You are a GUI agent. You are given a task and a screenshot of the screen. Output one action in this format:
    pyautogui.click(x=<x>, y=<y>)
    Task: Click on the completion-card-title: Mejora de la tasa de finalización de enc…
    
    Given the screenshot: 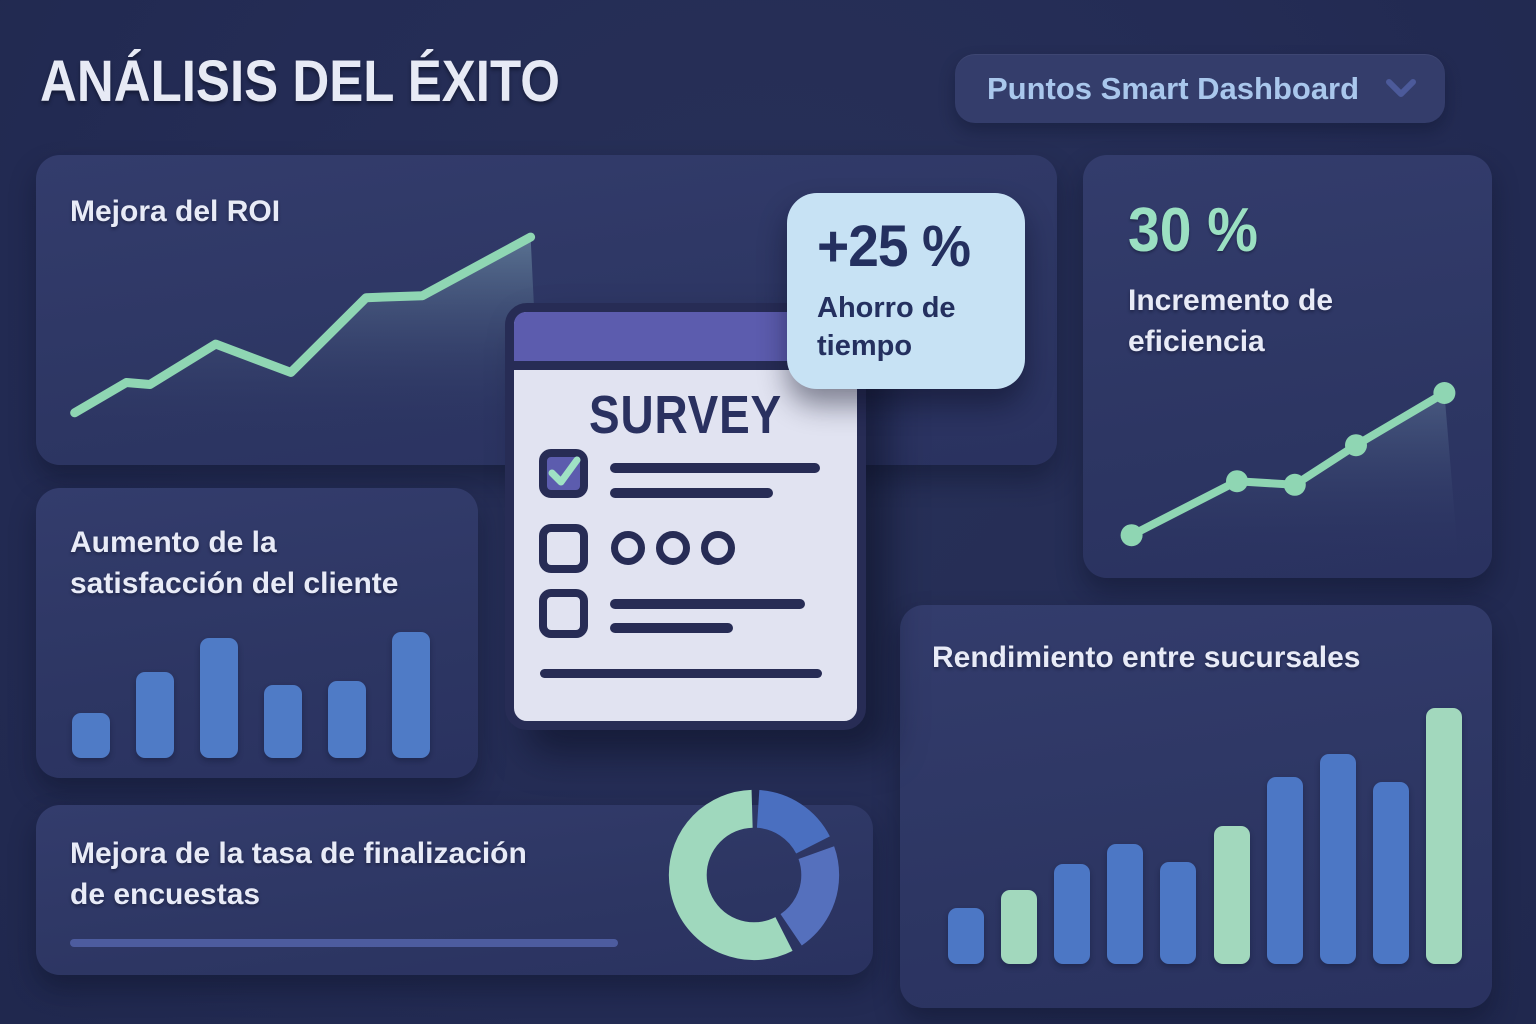 What is the action you would take?
    pyautogui.click(x=298, y=874)
    